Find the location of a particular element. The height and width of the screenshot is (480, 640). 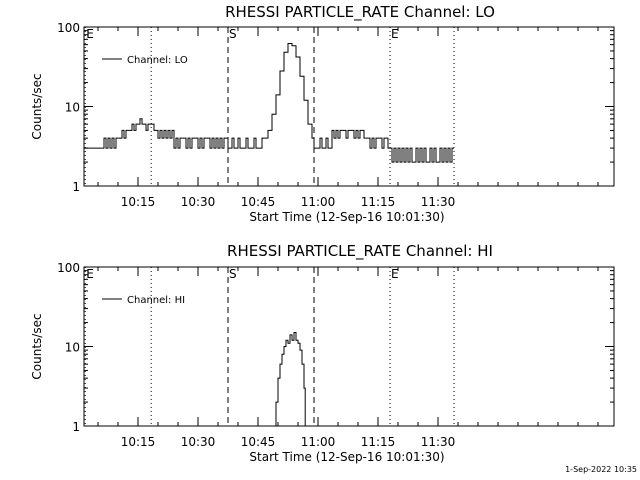

legend-entry: Channel: HI is located at coordinates (156, 300).